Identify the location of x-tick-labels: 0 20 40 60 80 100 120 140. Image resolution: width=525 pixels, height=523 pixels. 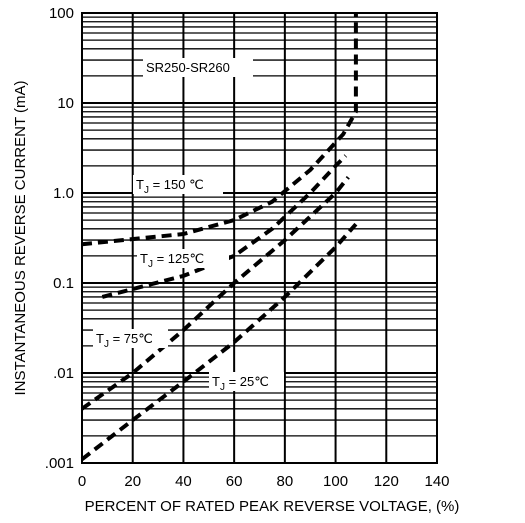
(264, 481).